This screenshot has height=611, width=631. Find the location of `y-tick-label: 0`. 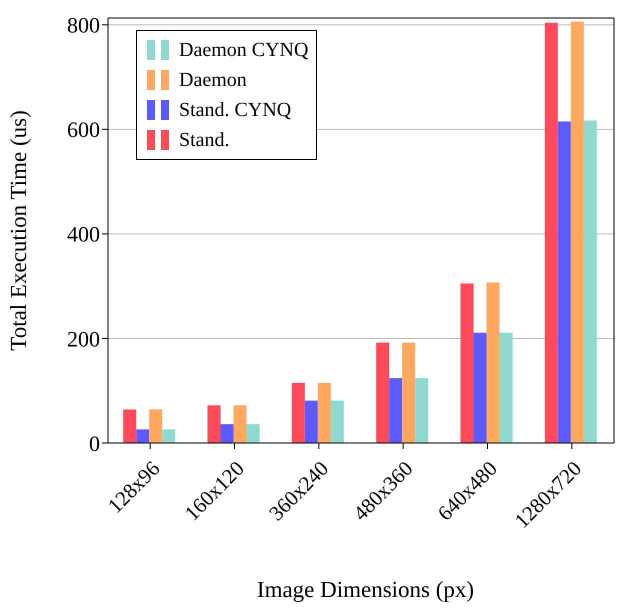

y-tick-label: 0 is located at coordinates (94, 443).